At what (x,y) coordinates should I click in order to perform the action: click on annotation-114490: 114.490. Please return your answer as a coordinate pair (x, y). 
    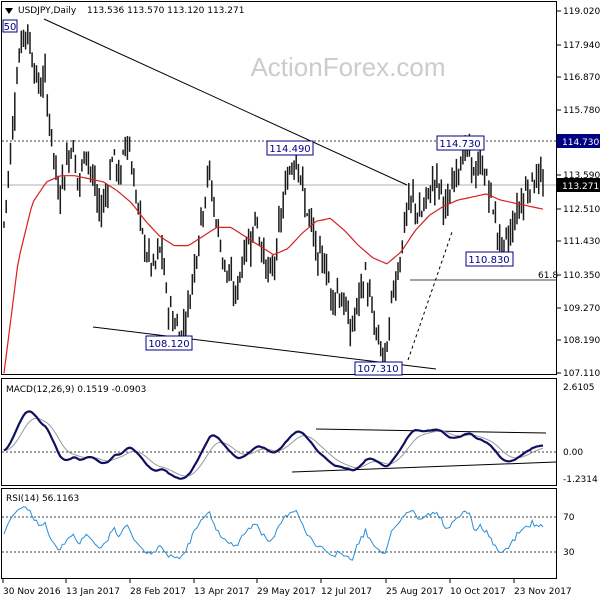
    Looking at the image, I should click on (290, 148).